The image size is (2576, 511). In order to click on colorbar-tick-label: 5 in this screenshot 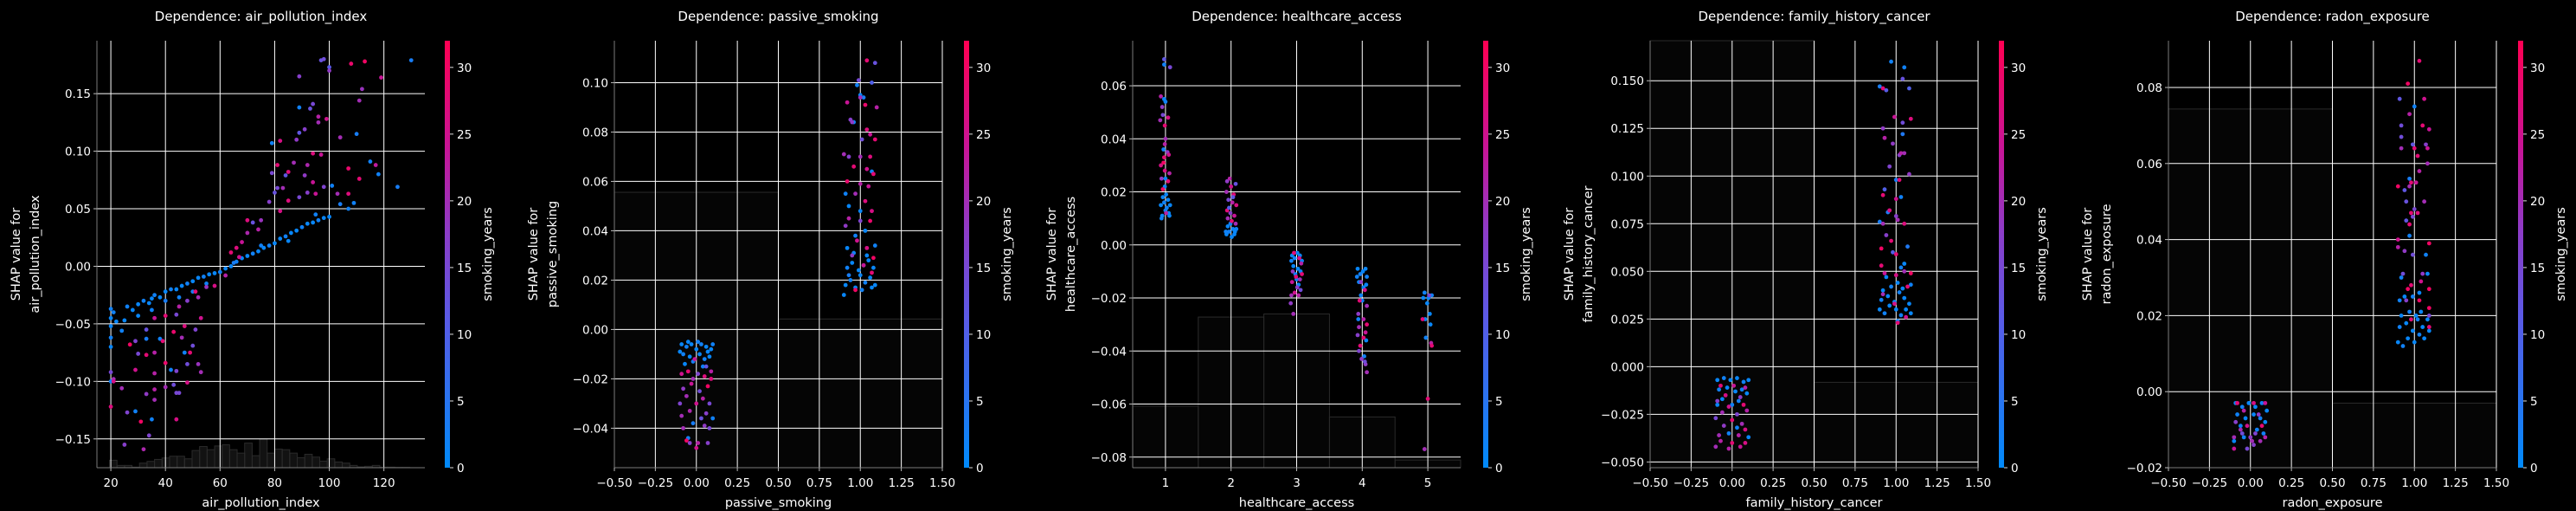, I will do `click(2534, 402)`.